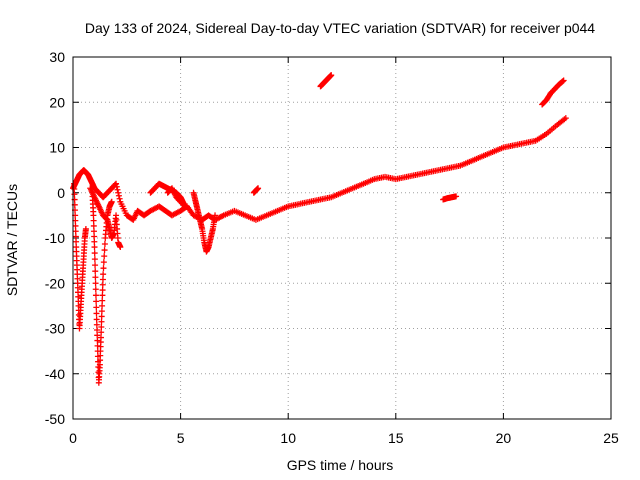 This screenshot has height=480, width=640. What do you see at coordinates (504, 438) in the screenshot?
I see `x-tick-label: 20` at bounding box center [504, 438].